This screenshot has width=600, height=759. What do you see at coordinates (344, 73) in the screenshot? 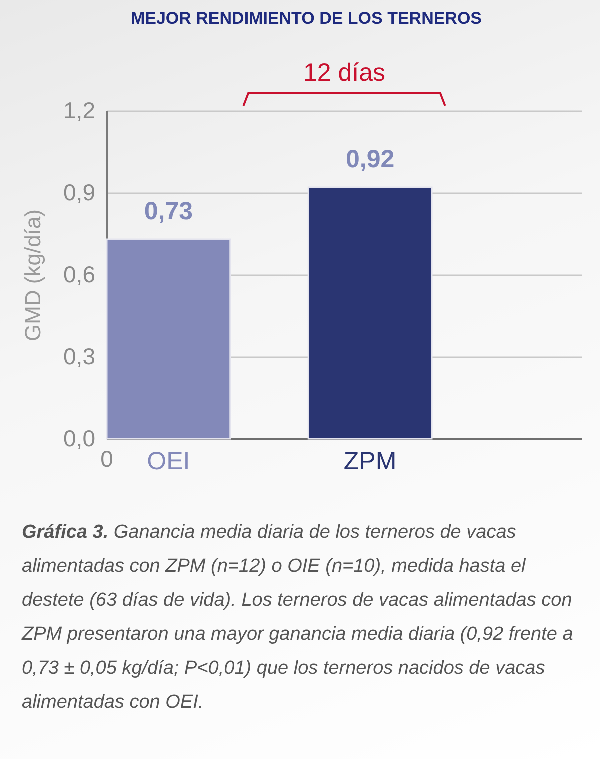
I see `text: 12 días` at bounding box center [344, 73].